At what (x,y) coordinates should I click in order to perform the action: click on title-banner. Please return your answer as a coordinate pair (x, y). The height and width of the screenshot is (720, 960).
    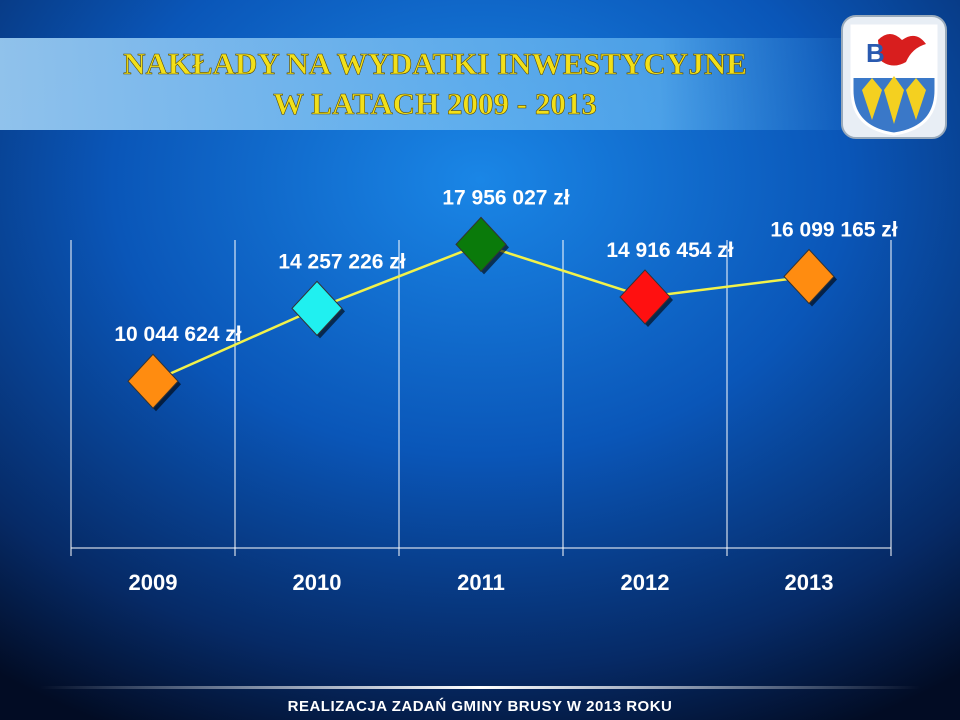
    Looking at the image, I should click on (440, 84).